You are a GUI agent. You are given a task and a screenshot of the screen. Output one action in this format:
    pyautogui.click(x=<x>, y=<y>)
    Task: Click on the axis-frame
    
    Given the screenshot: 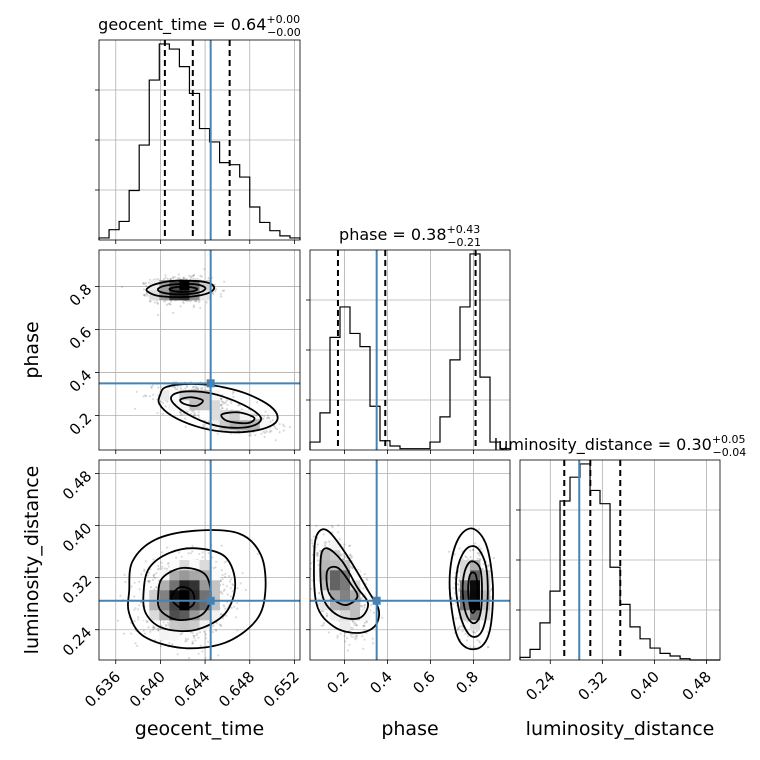 What is the action you would take?
    pyautogui.click(x=199, y=560)
    